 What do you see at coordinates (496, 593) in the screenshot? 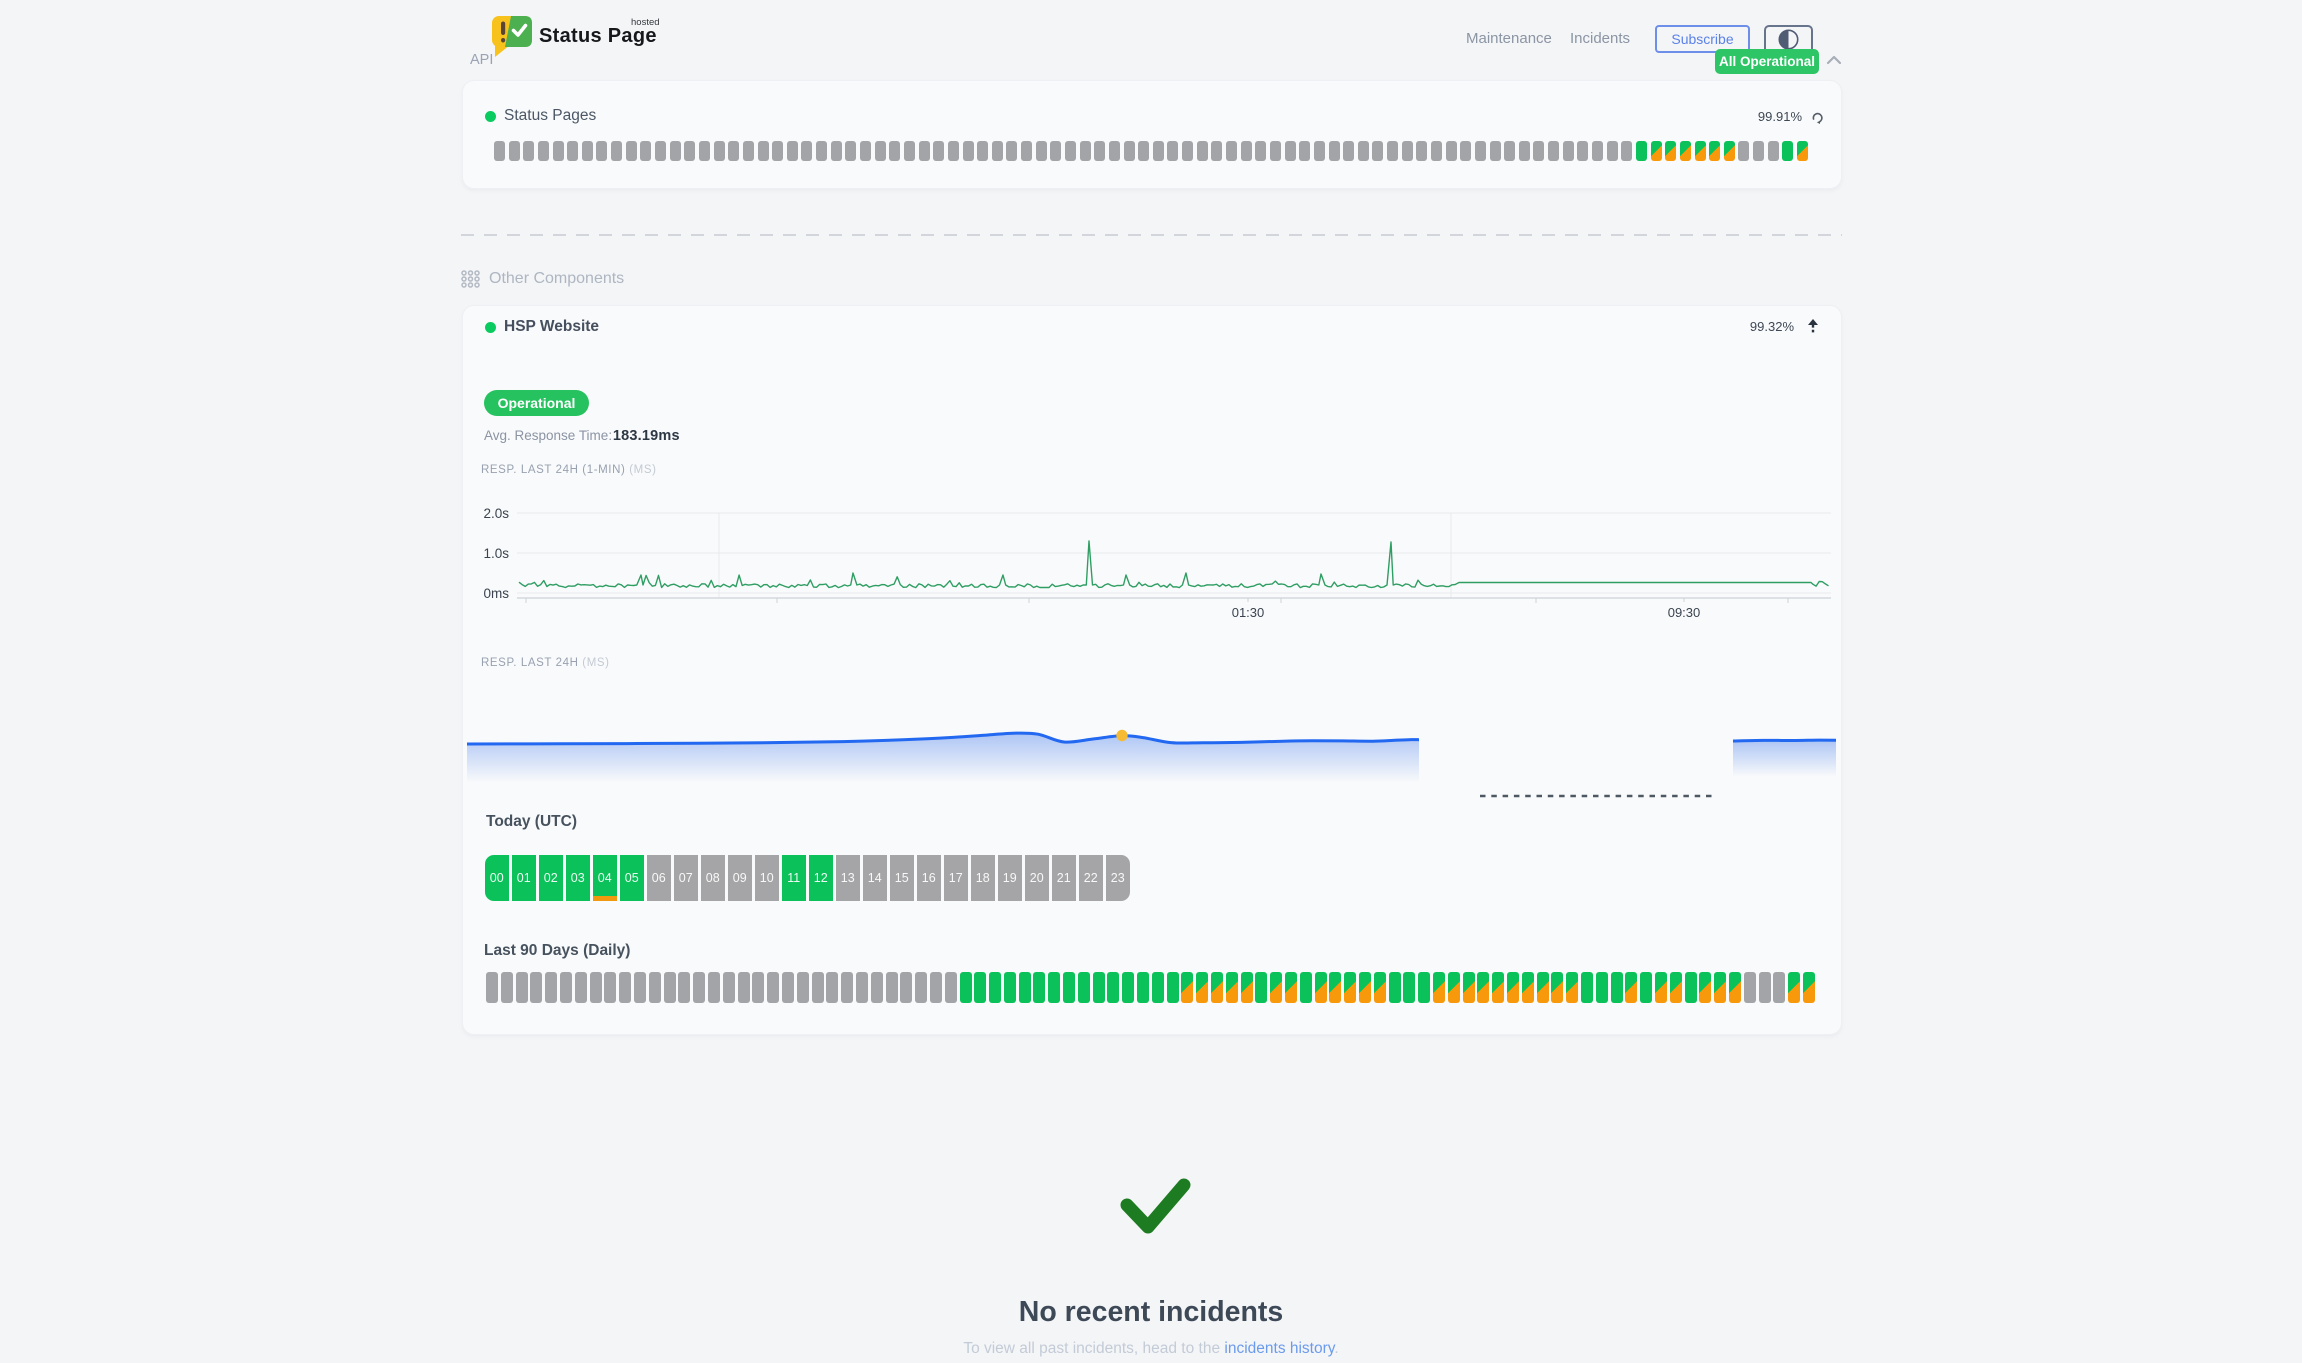
I see `svg-text: 0ms` at bounding box center [496, 593].